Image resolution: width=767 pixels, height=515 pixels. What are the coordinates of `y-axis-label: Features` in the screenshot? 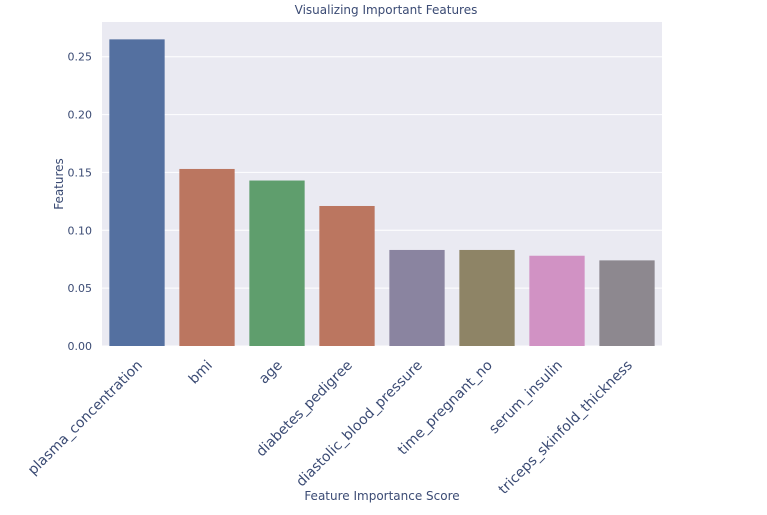 It's located at (59, 184).